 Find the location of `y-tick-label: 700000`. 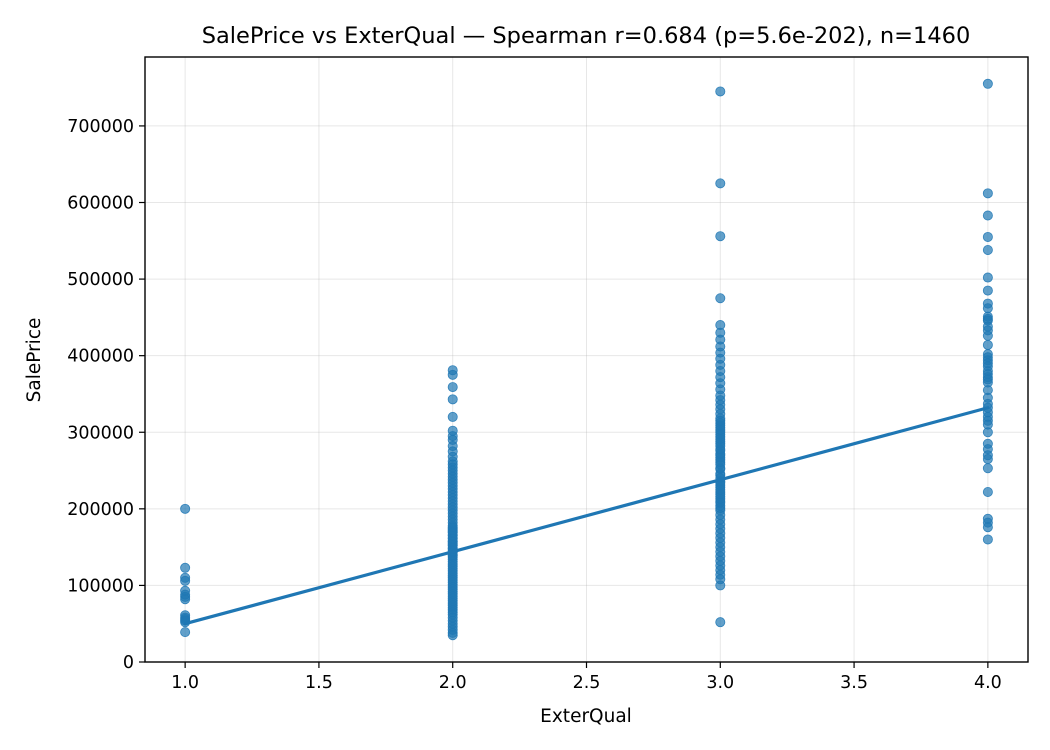

y-tick-label: 700000 is located at coordinates (100, 127).